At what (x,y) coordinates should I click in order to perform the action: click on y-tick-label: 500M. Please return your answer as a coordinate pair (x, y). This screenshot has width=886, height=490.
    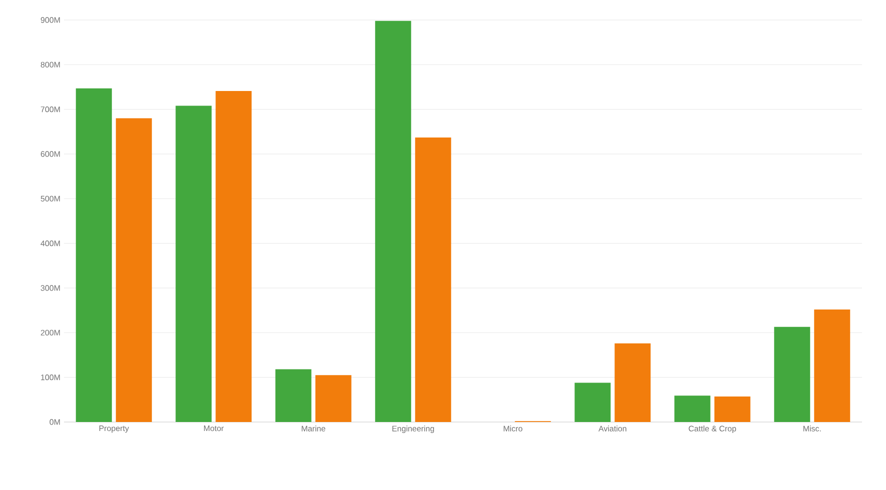
    Looking at the image, I should click on (50, 199).